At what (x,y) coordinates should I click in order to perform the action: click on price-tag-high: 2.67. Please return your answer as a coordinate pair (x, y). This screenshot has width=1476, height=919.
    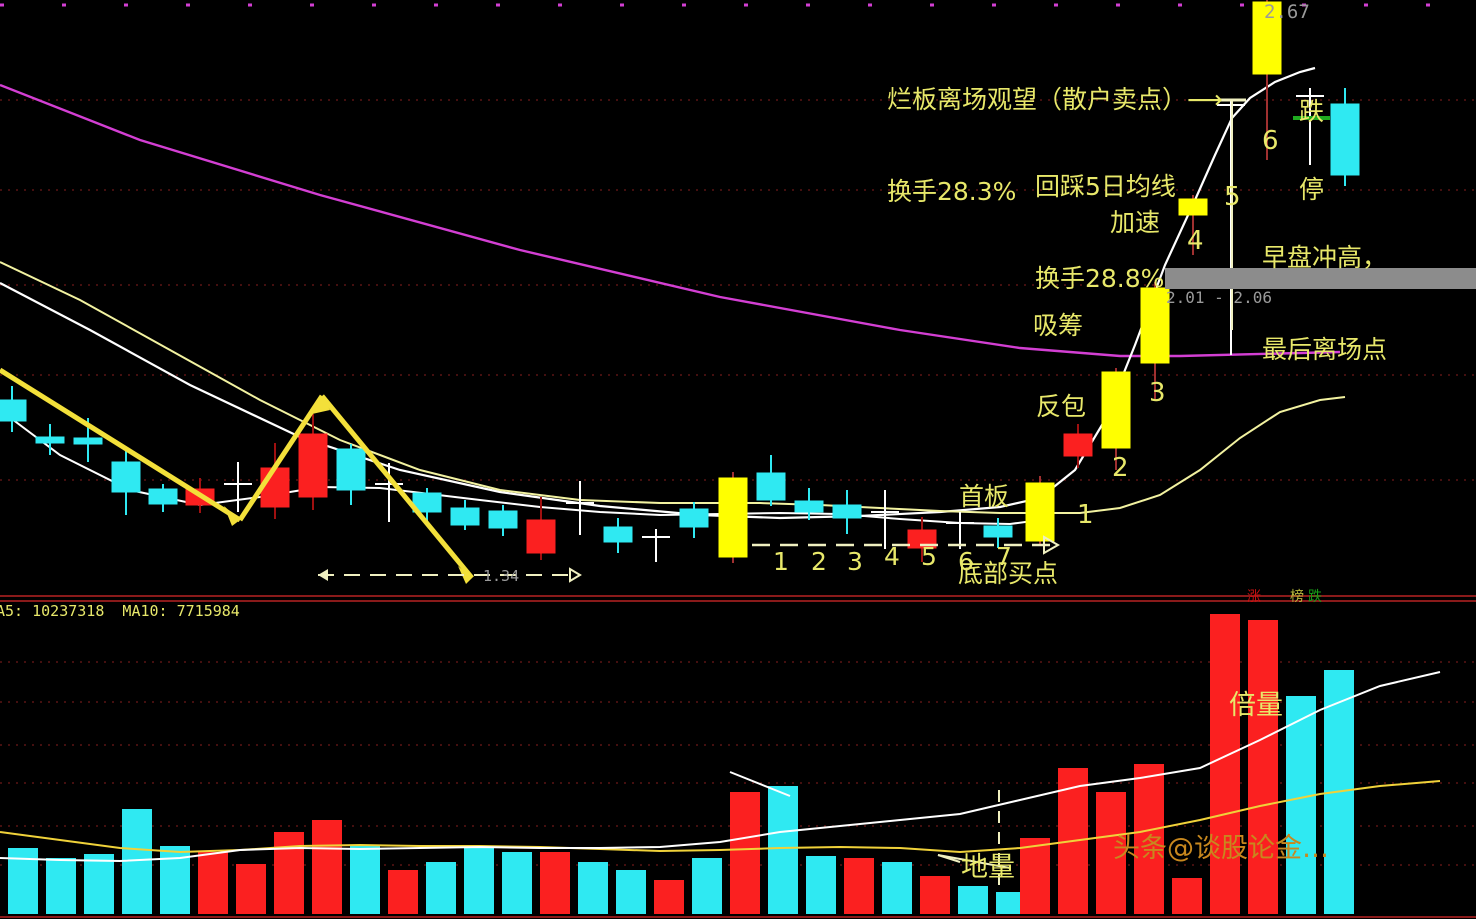
    Looking at the image, I should click on (1287, 12).